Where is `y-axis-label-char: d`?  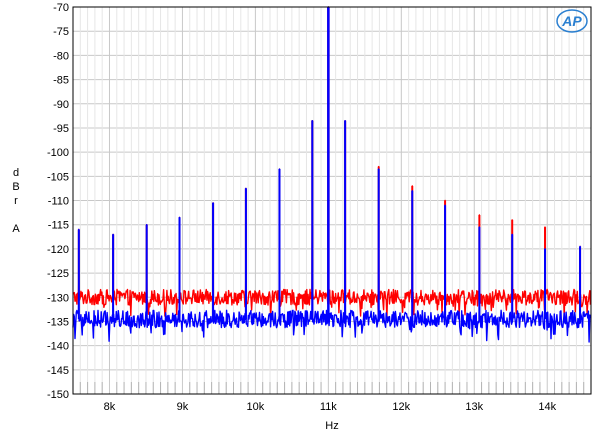 y-axis-label-char: d is located at coordinates (16, 173).